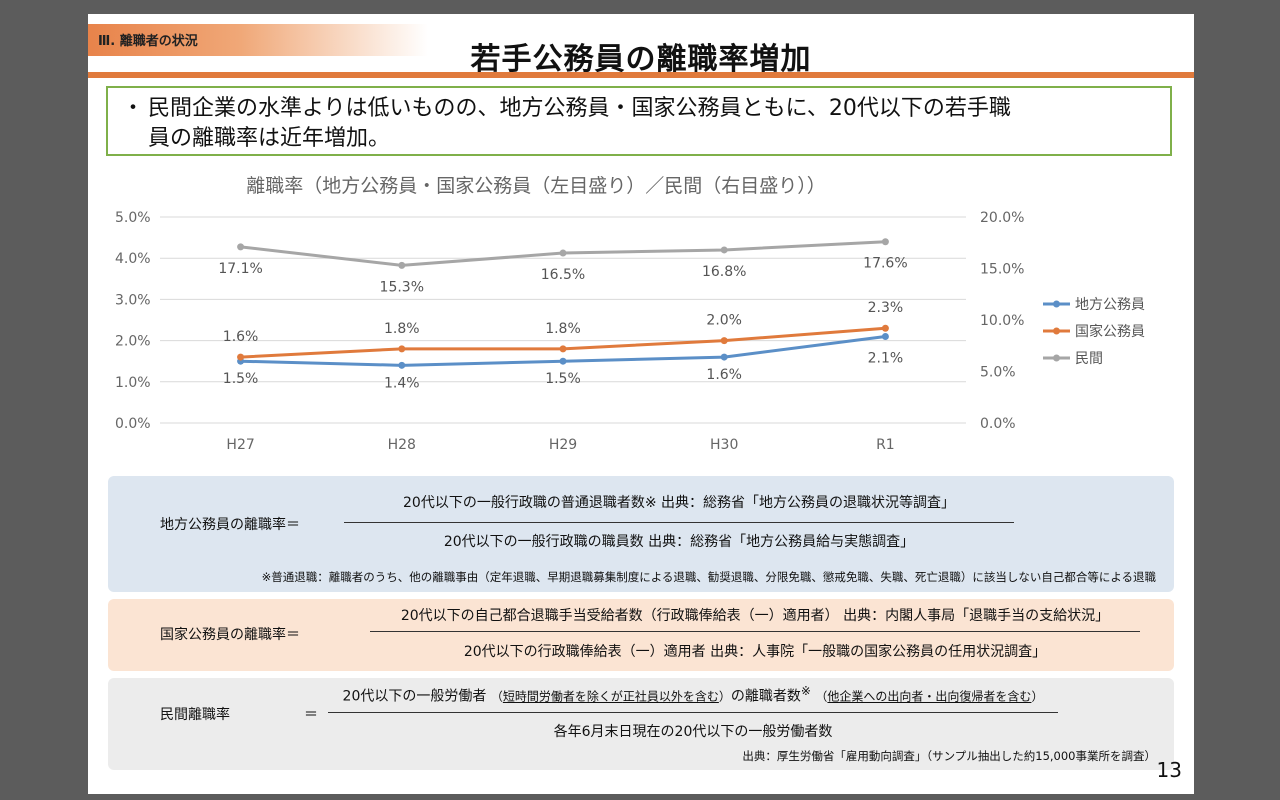 The image size is (1280, 800). I want to click on formula-private-paren-2: 正社員以外を含む, so click(670, 696).